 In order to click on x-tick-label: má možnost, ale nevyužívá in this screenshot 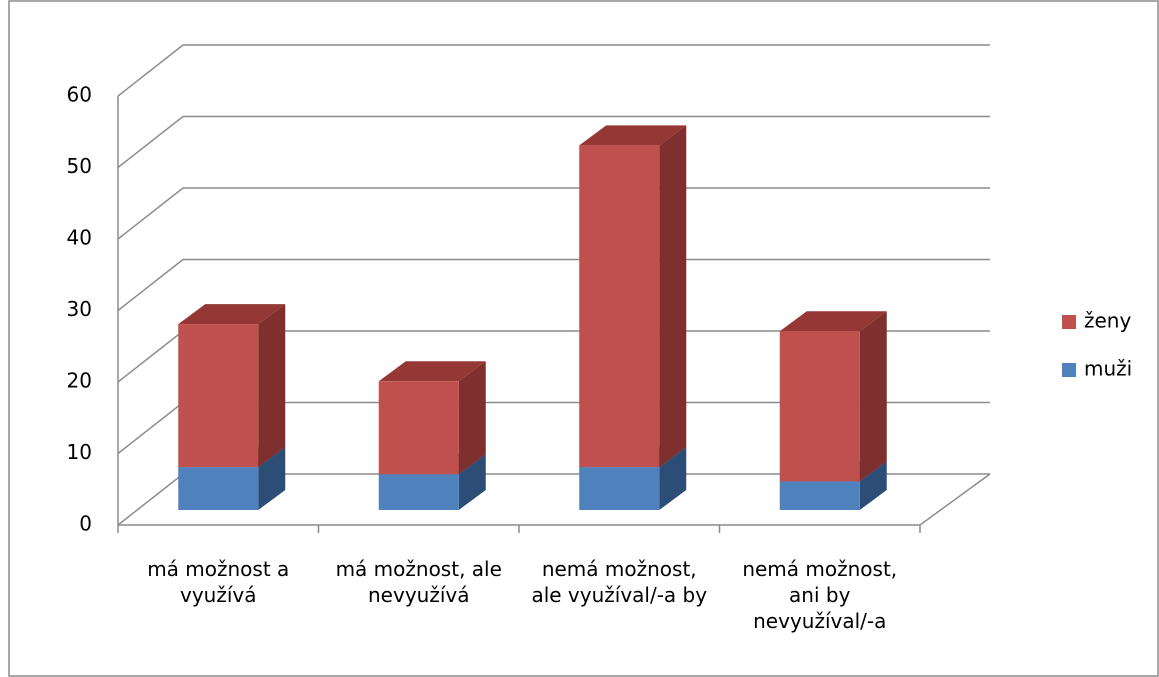, I will do `click(419, 582)`.